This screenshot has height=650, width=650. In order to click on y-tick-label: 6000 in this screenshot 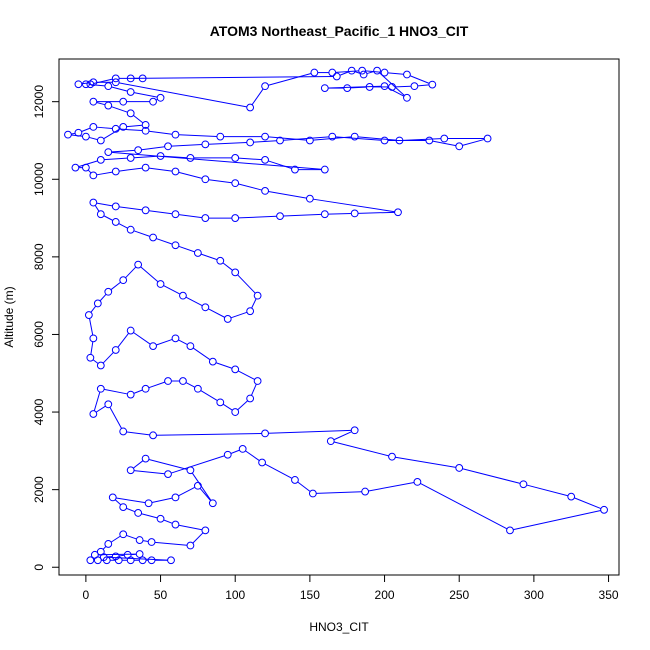, I will do `click(39, 334)`.